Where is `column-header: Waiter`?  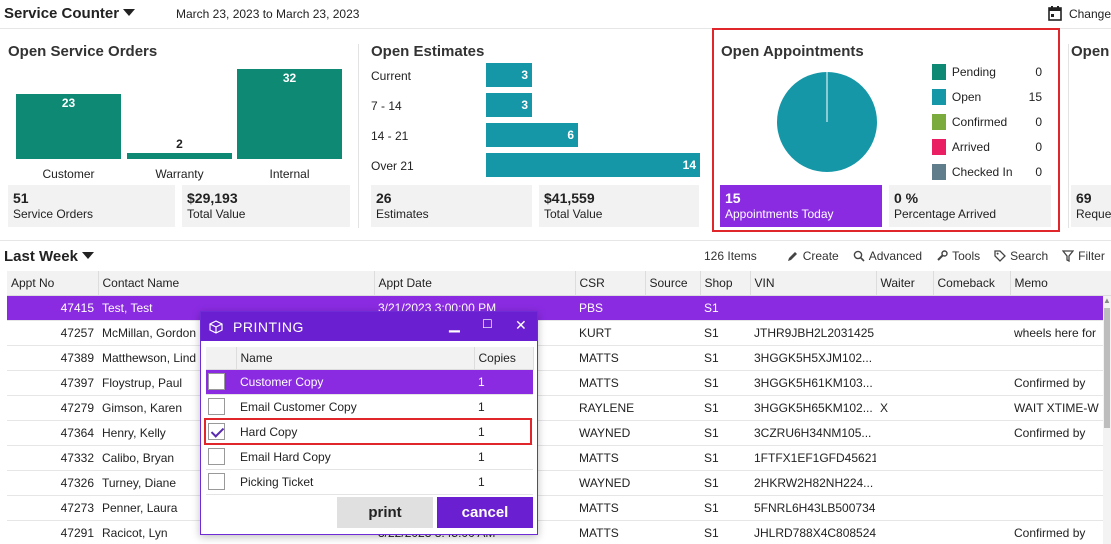 column-header: Waiter is located at coordinates (905, 283).